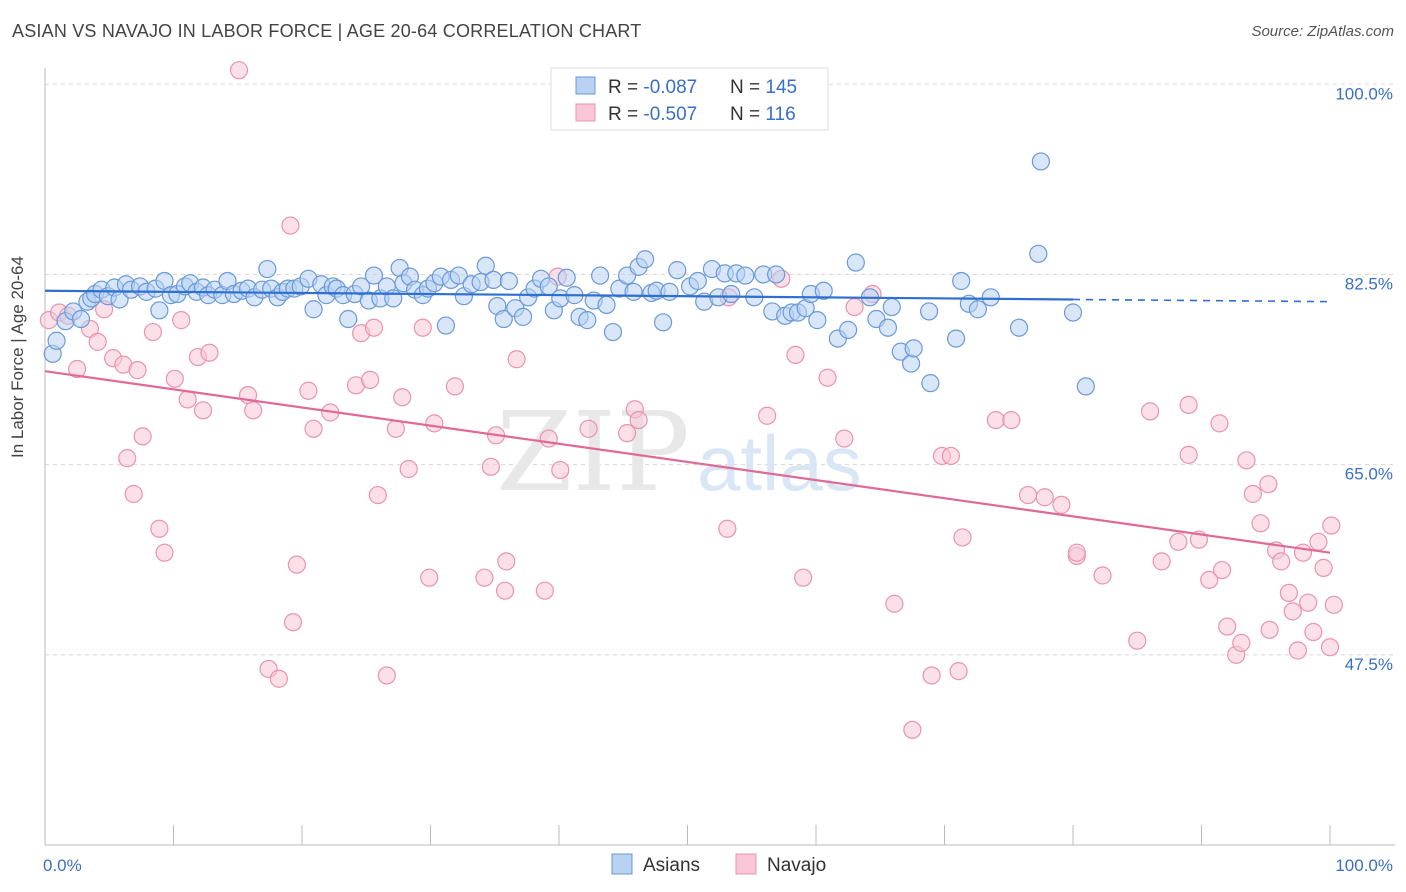 The width and height of the screenshot is (1406, 892). I want to click on source-credit: Source: ZipAtlas.com, so click(1322, 31).